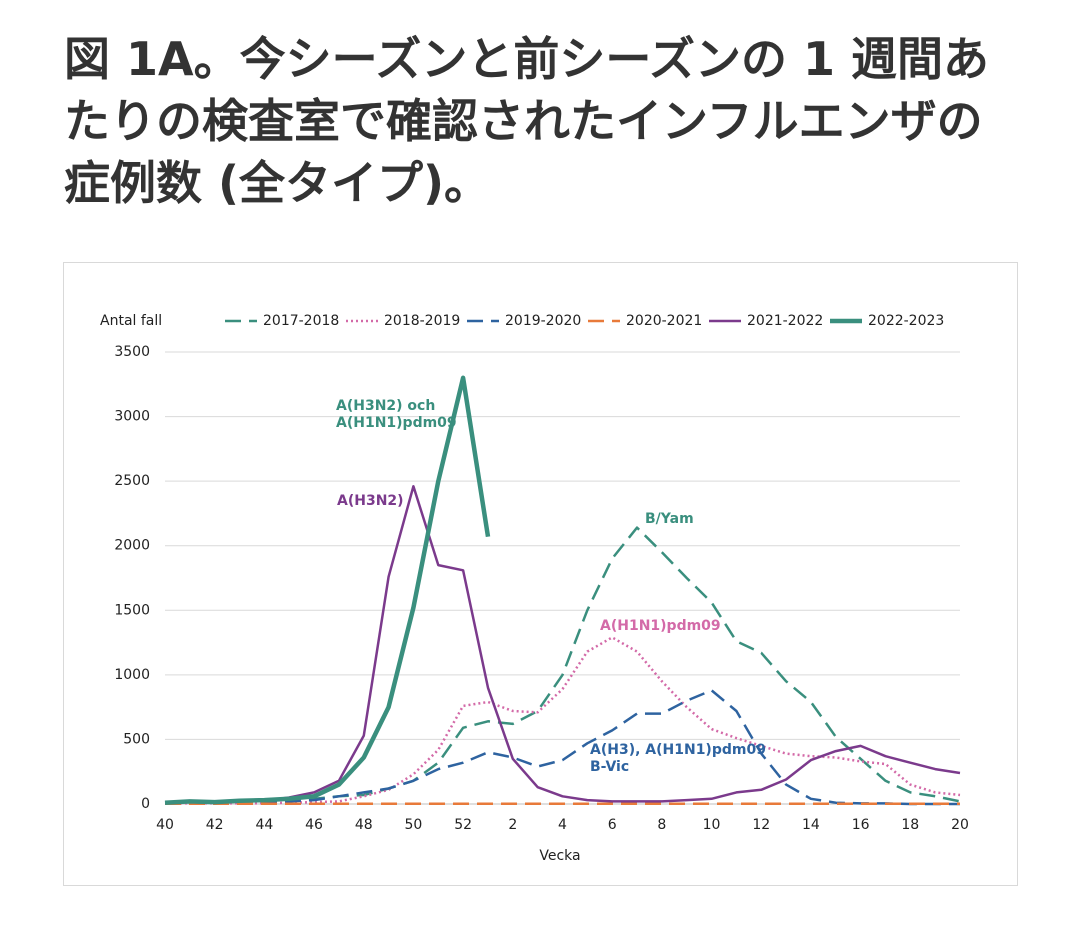 Image resolution: width=1080 pixels, height=929 pixels. Describe the element at coordinates (301, 321) in the screenshot. I see `legend-label: 2017-2018` at that location.